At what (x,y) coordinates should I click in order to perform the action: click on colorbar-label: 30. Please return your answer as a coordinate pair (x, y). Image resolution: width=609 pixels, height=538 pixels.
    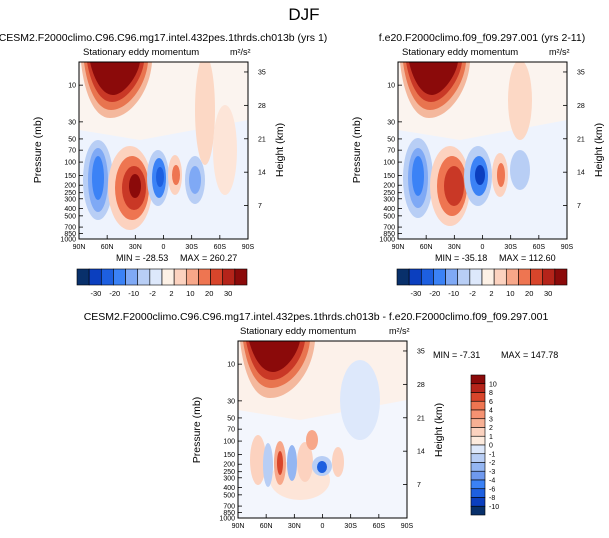
    Looking at the image, I should click on (228, 293).